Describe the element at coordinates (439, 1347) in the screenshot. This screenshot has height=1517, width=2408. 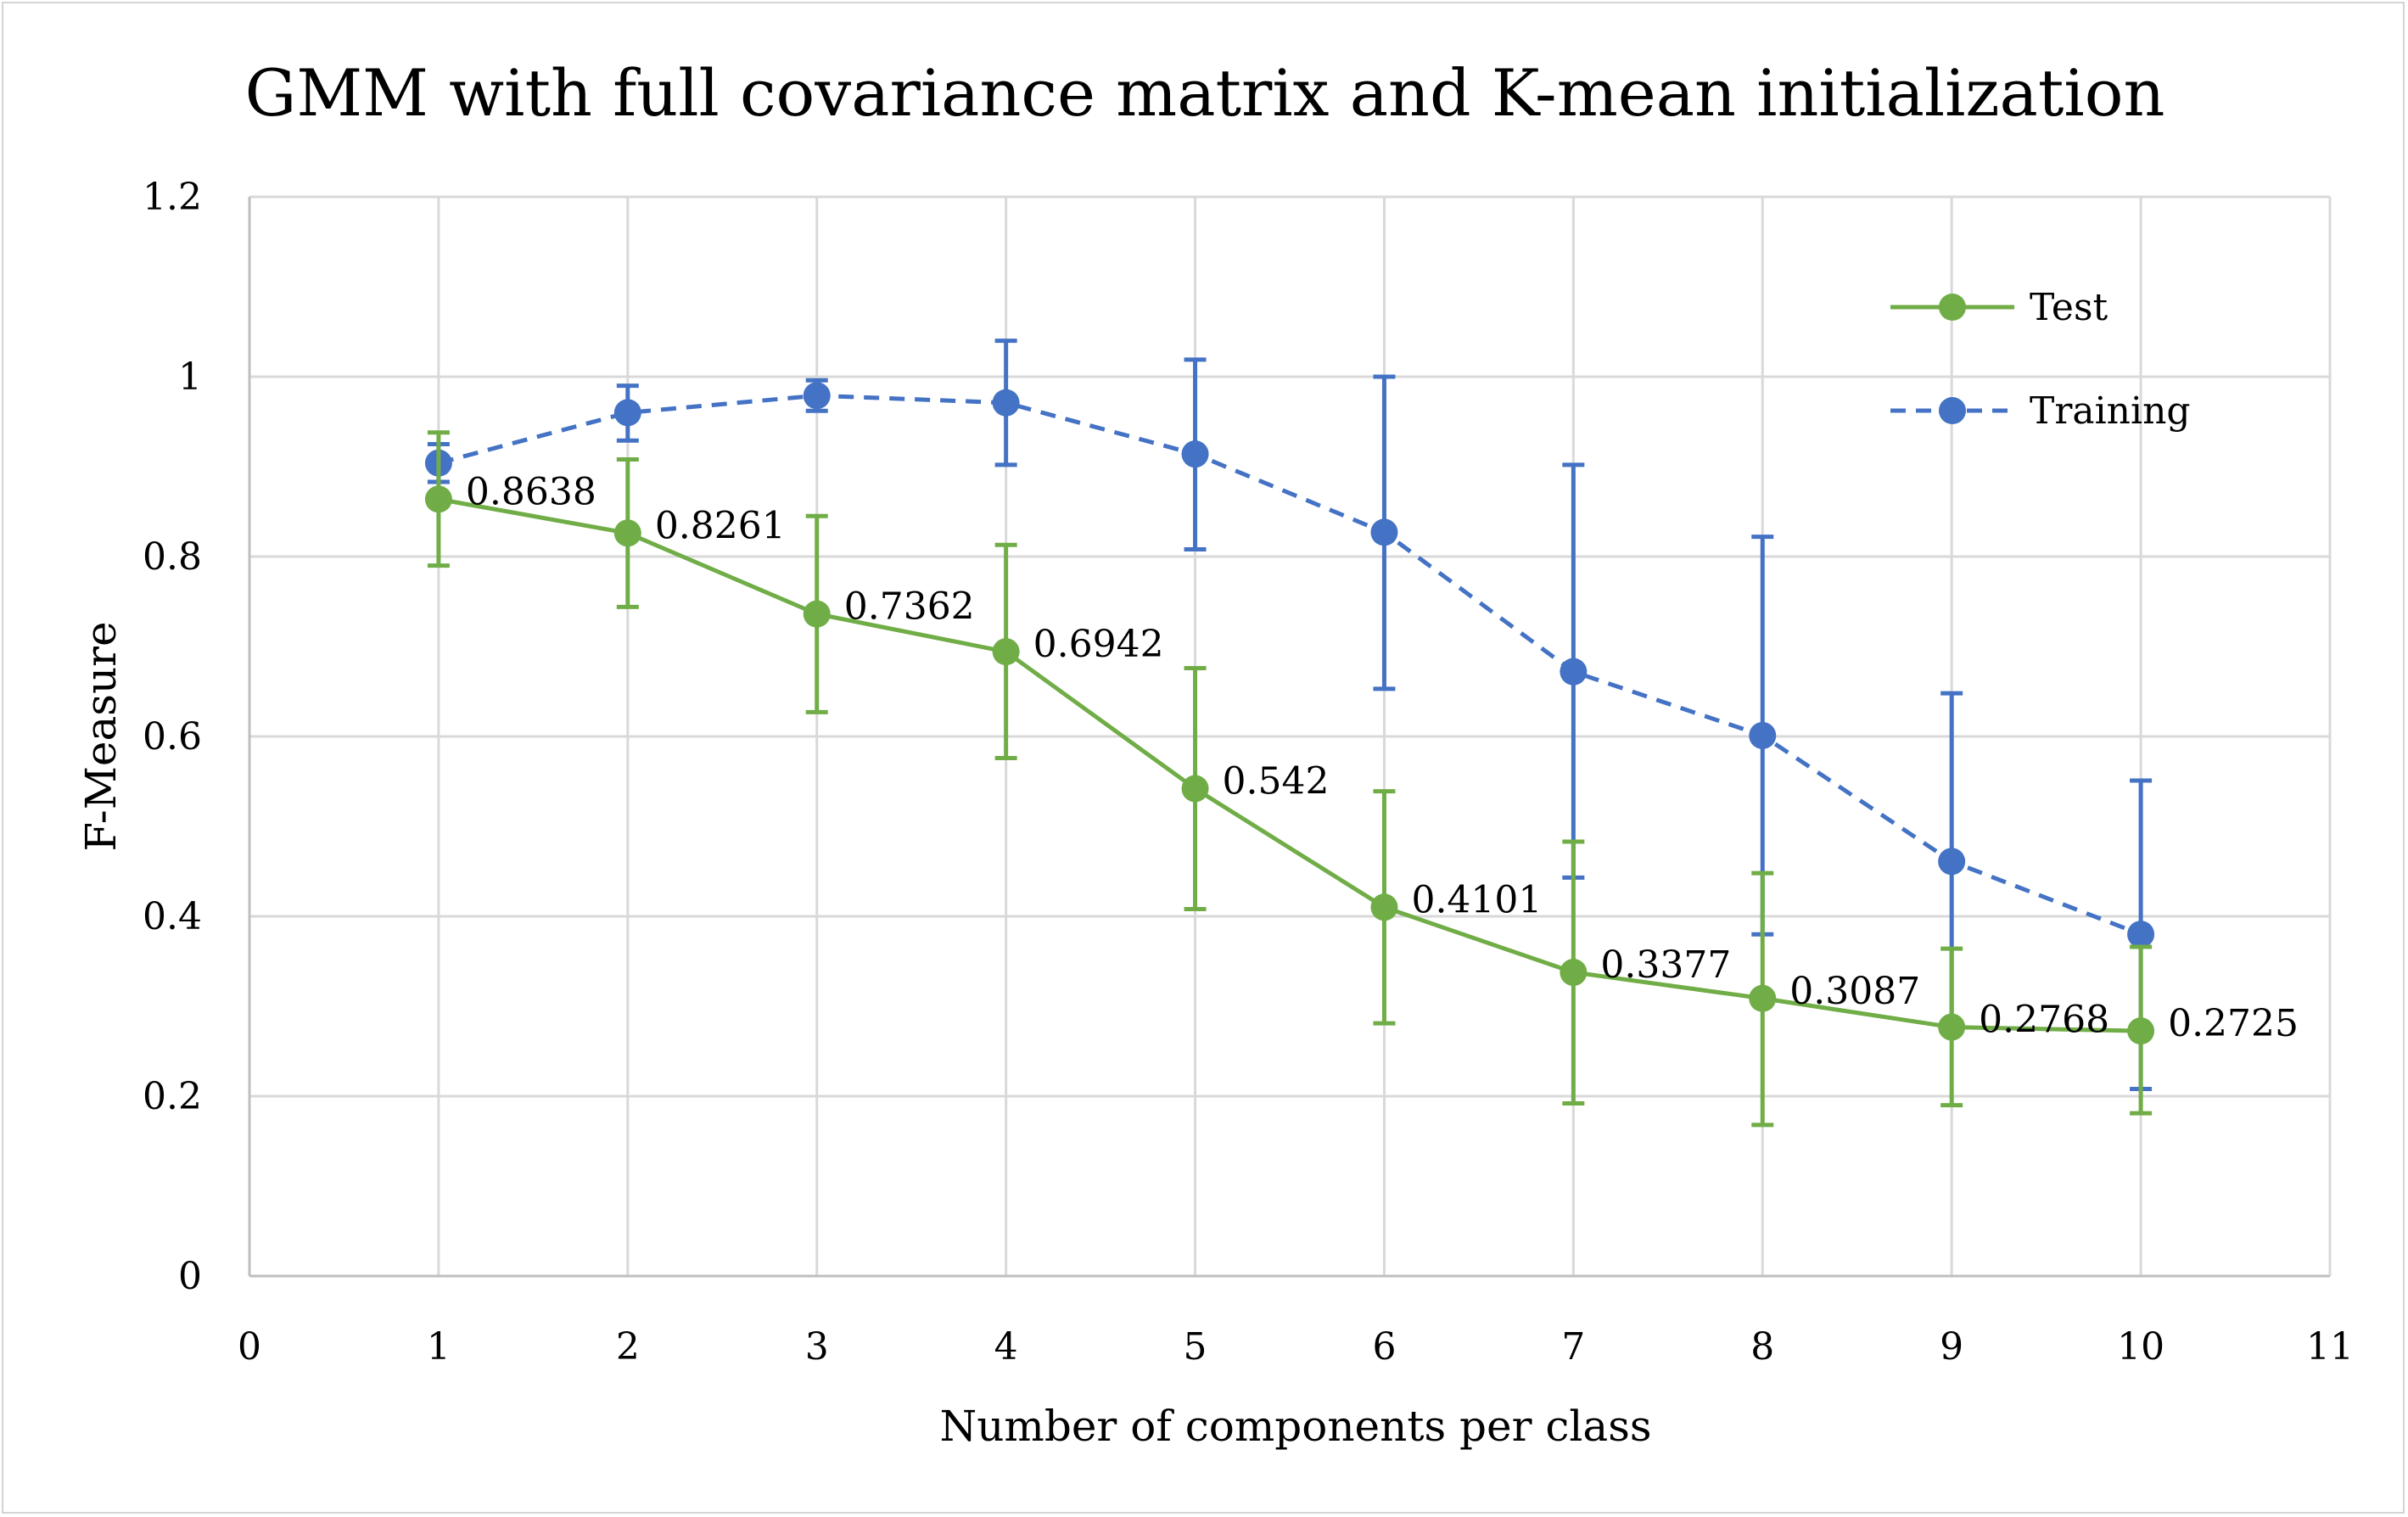
I see `x-tick-label: 1` at that location.